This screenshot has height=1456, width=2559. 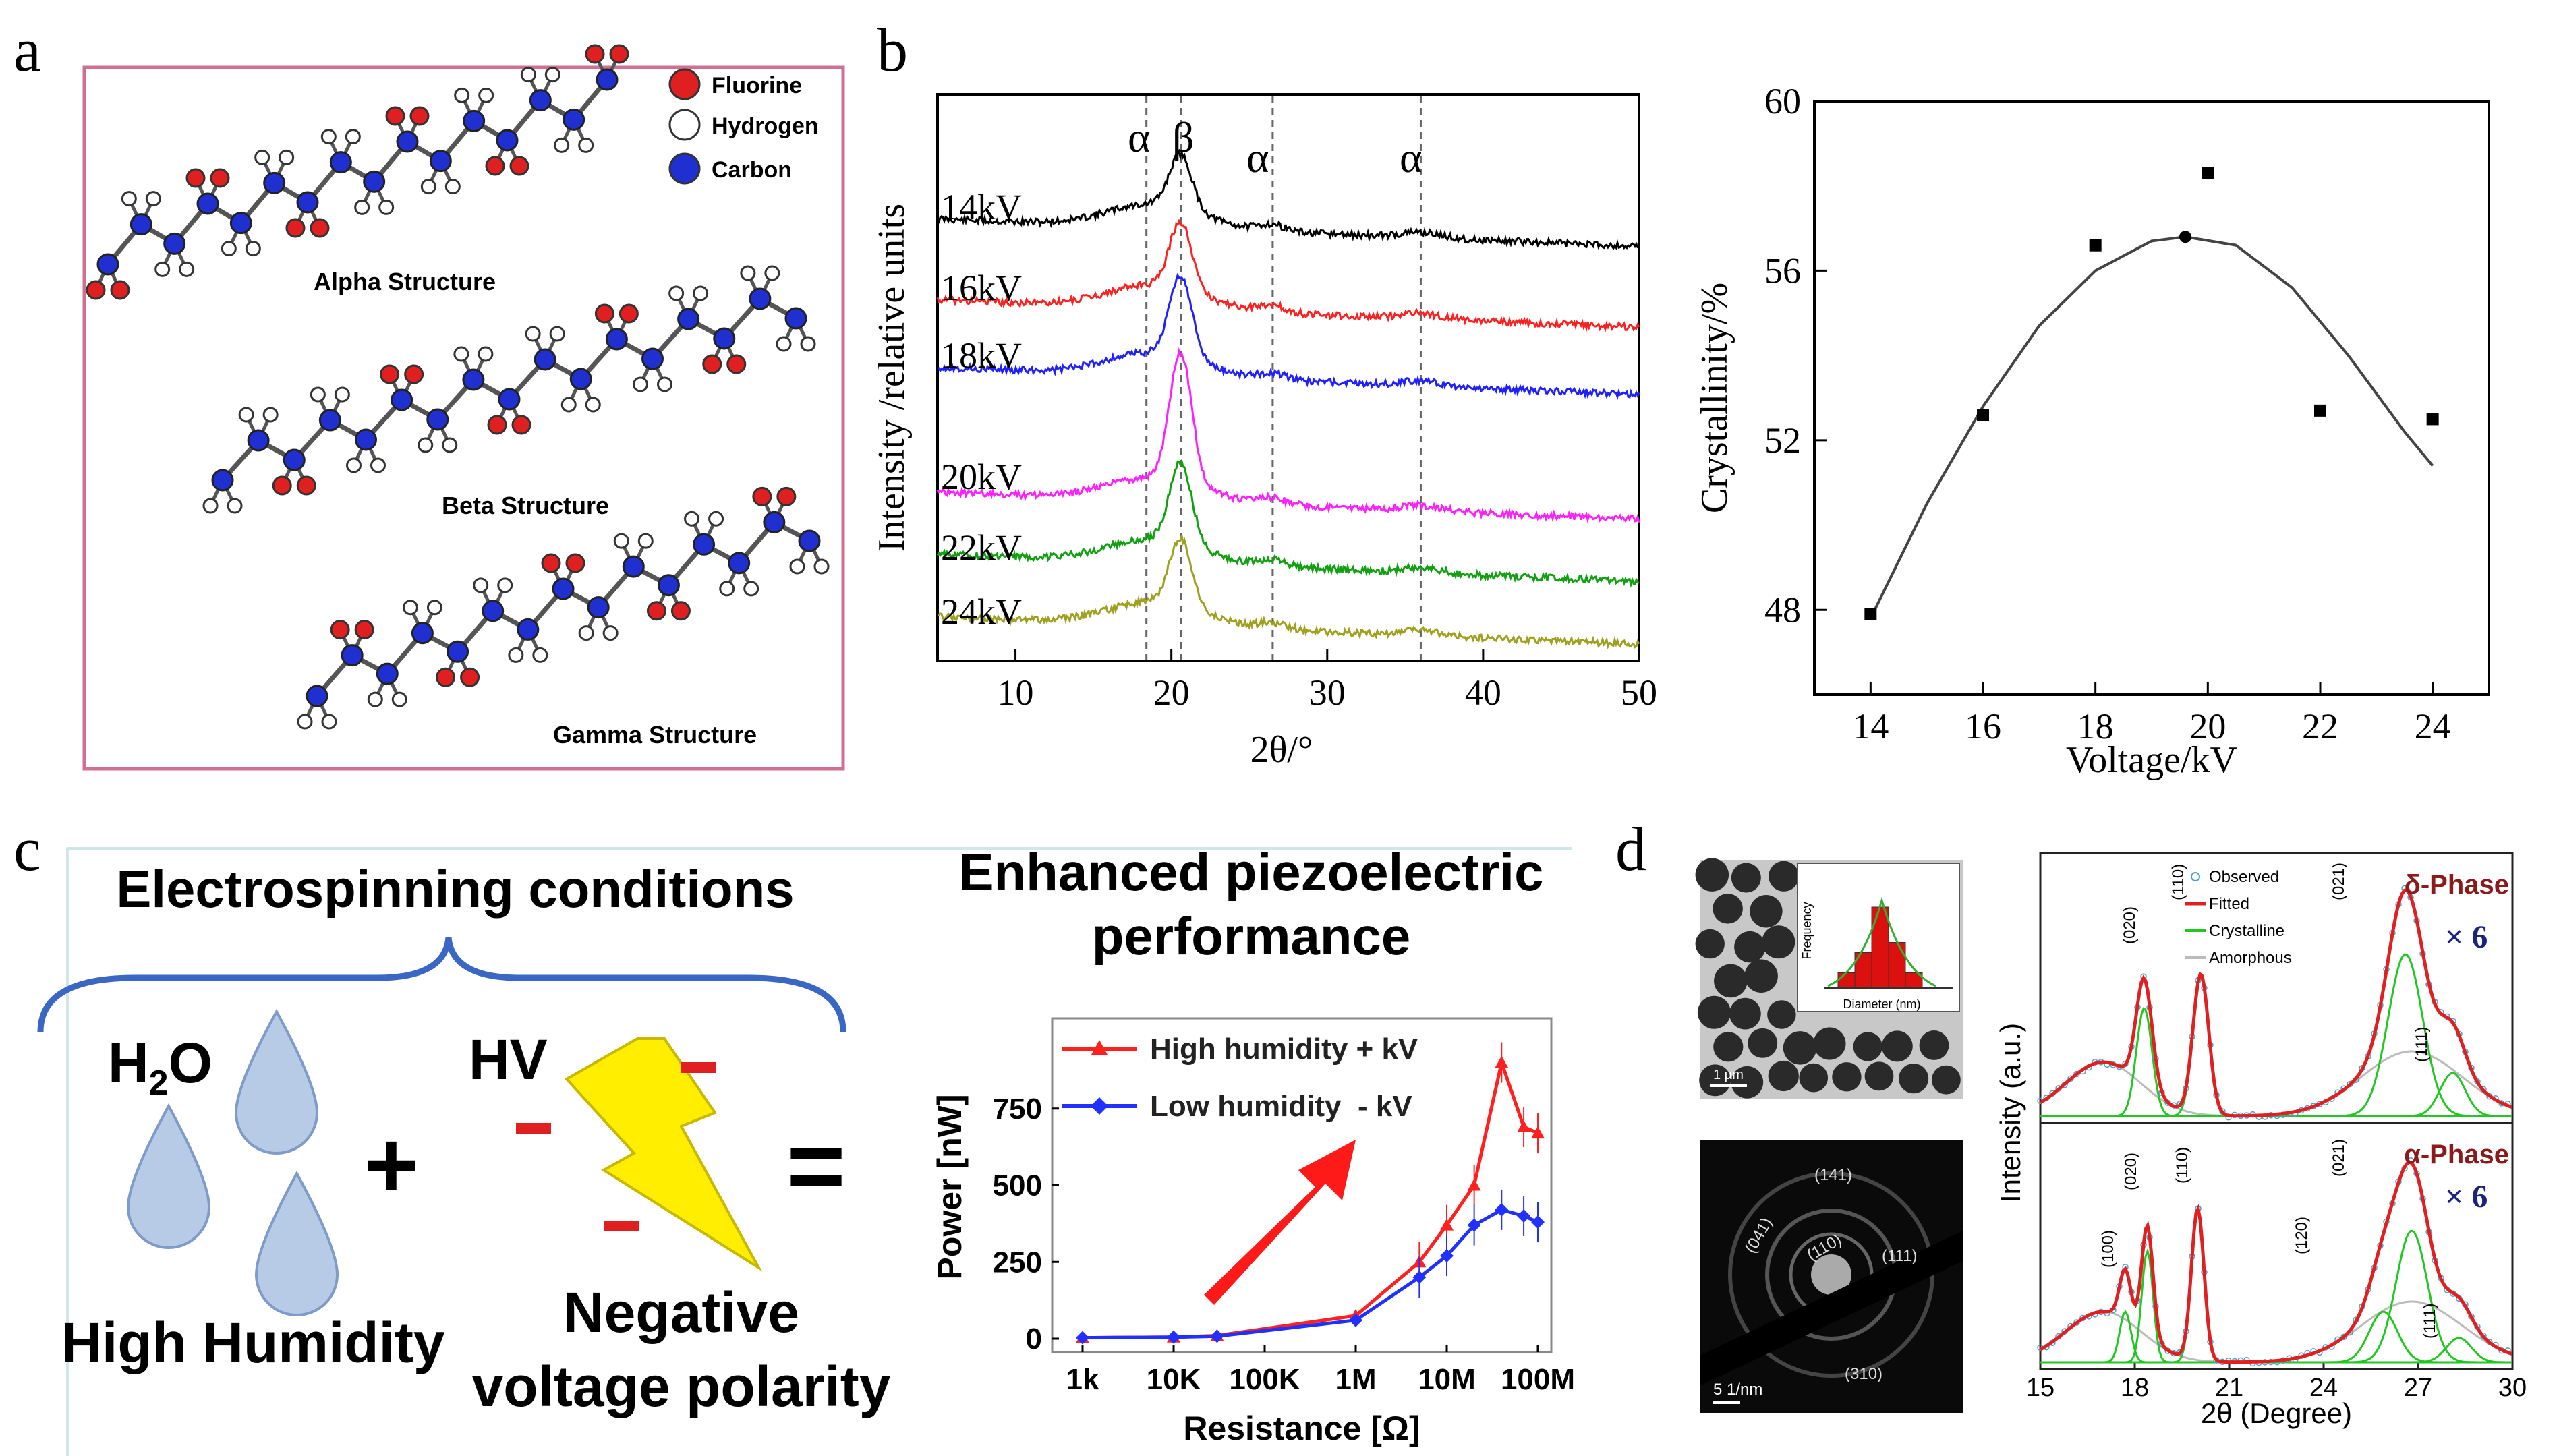 What do you see at coordinates (1881, 942) in the screenshot?
I see `histogram-fit` at bounding box center [1881, 942].